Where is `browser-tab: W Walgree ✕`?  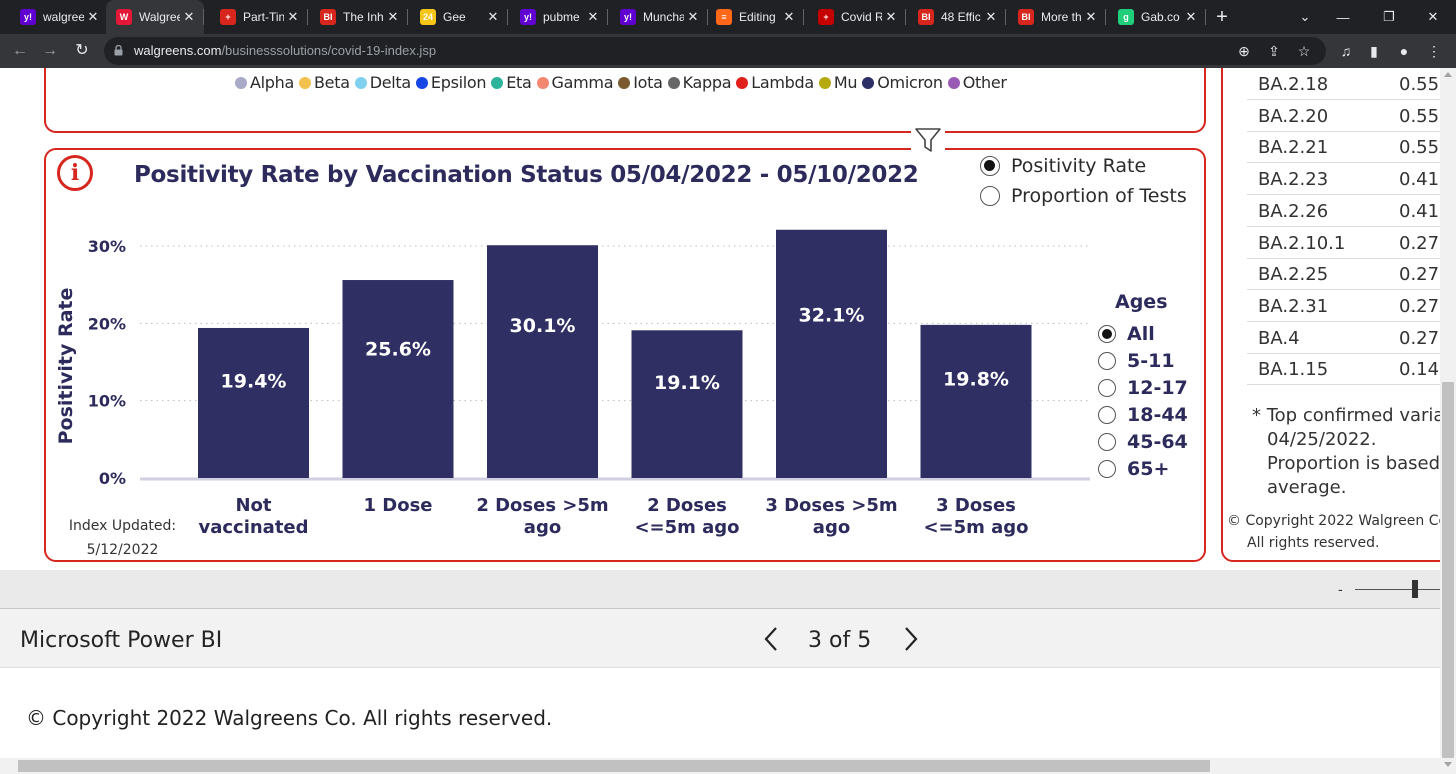
browser-tab: W Walgree ✕ is located at coordinates (155, 17).